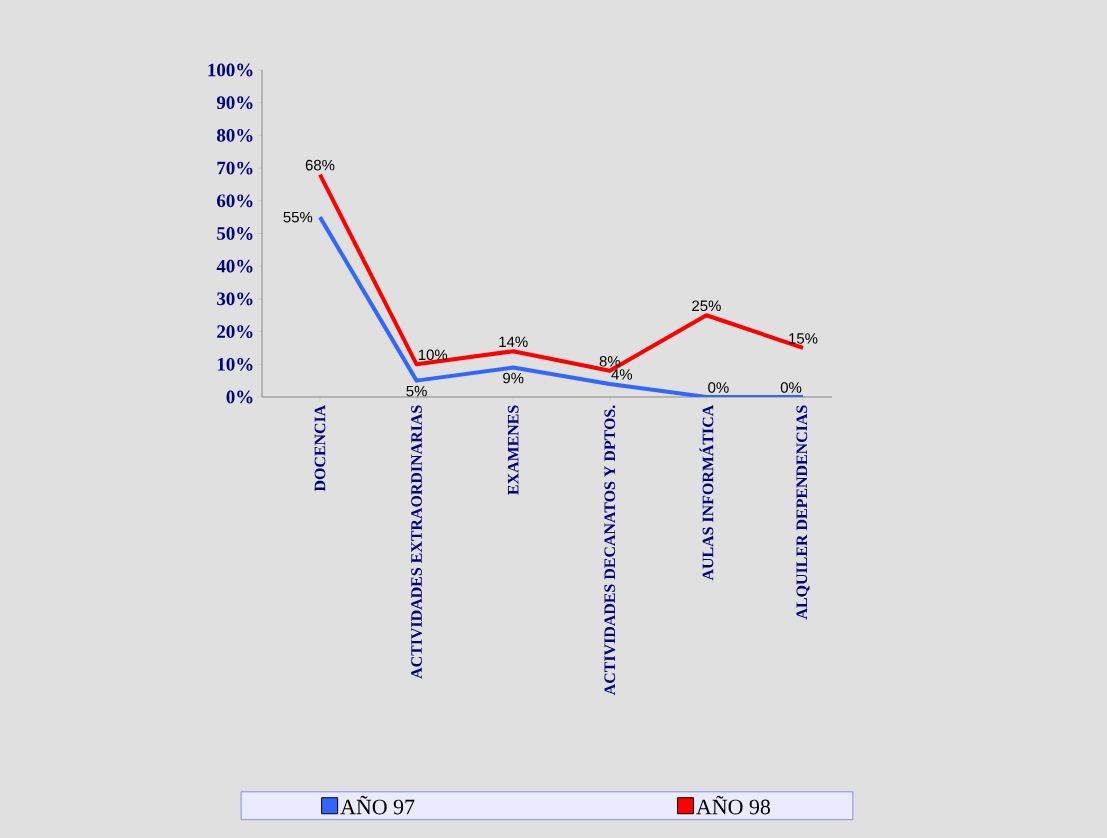 The width and height of the screenshot is (1107, 838). I want to click on data-label: 9%, so click(513, 378).